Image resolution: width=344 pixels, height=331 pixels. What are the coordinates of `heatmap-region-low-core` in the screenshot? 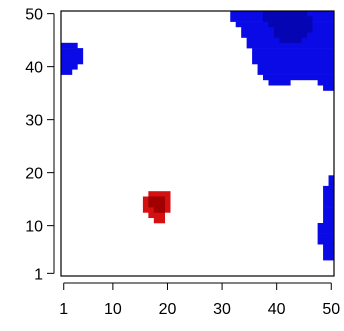 It's located at (288, 27).